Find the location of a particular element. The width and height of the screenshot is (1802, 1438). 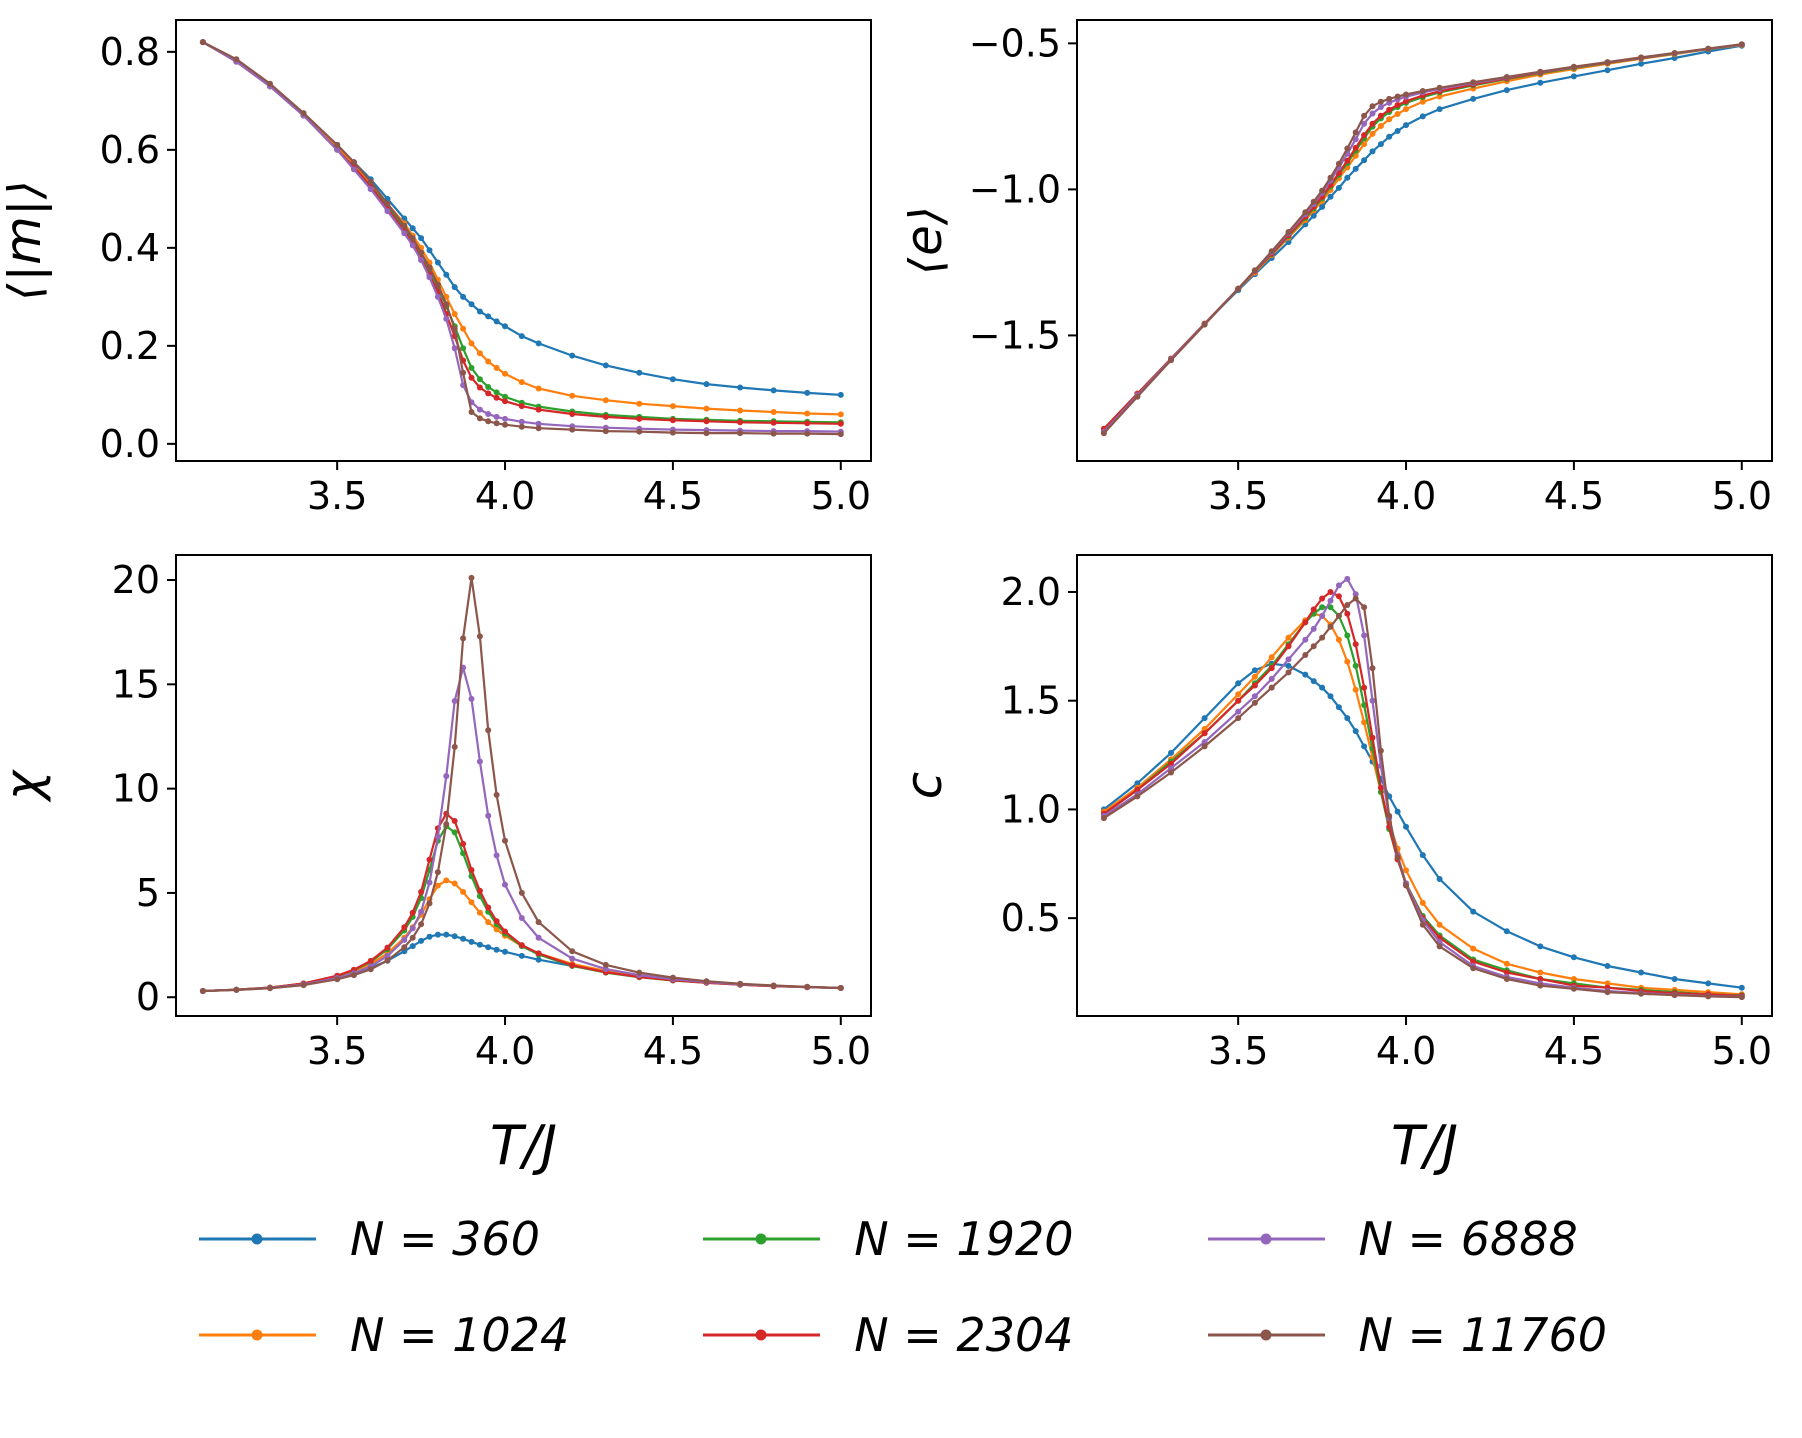

series-markers-magnetization-N=6888 is located at coordinates (521, 237).